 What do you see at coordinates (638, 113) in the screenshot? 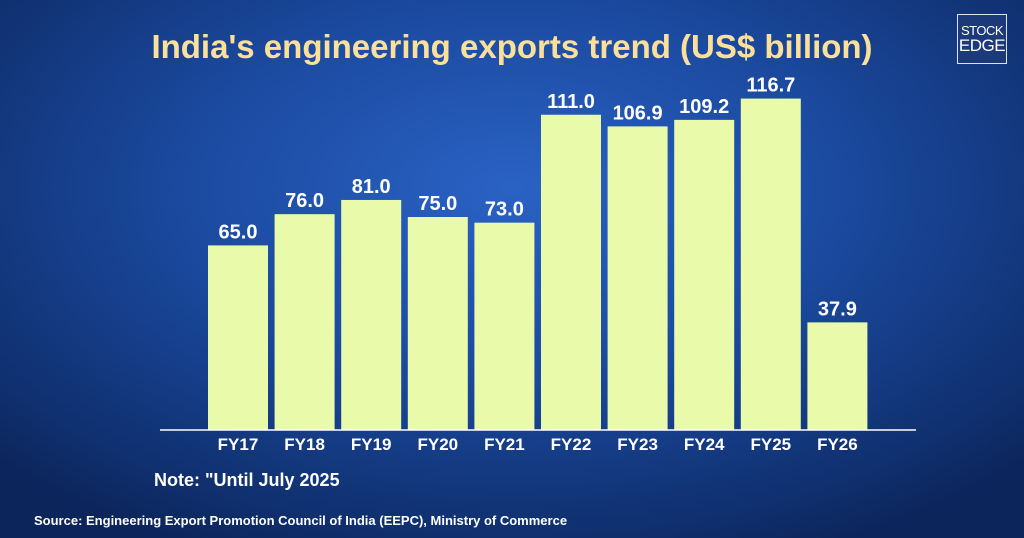
I see `data-label: 106.9` at bounding box center [638, 113].